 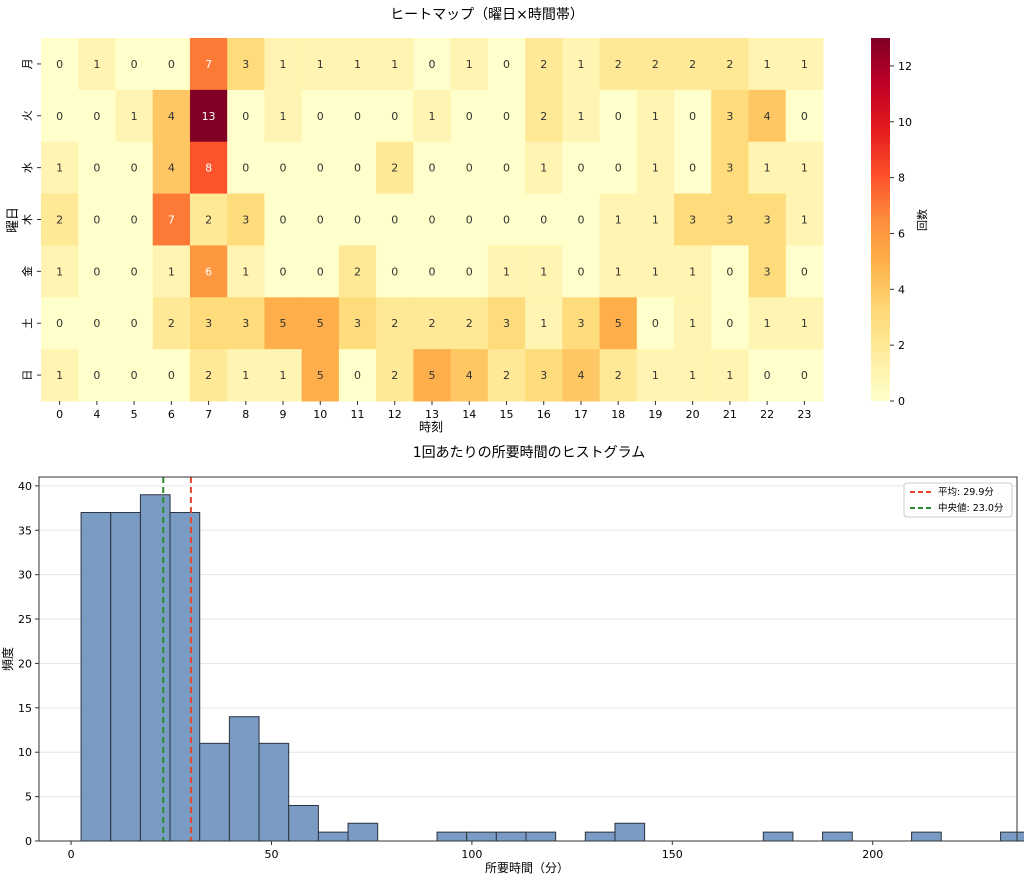 I want to click on histogram-y-tick-label: 5, so click(x=28, y=797).